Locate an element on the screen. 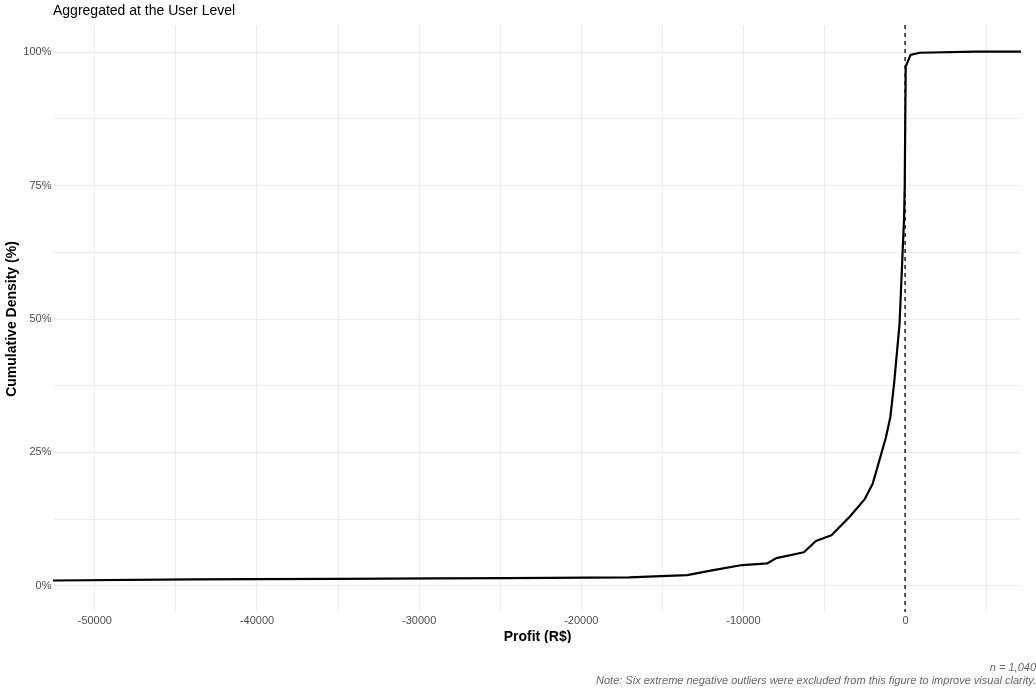 Image resolution: width=1036 pixels, height=690 pixels. text: Note: Six extreme negative outliers were excluded from this figure to improve visual clarity. is located at coordinates (815, 680).